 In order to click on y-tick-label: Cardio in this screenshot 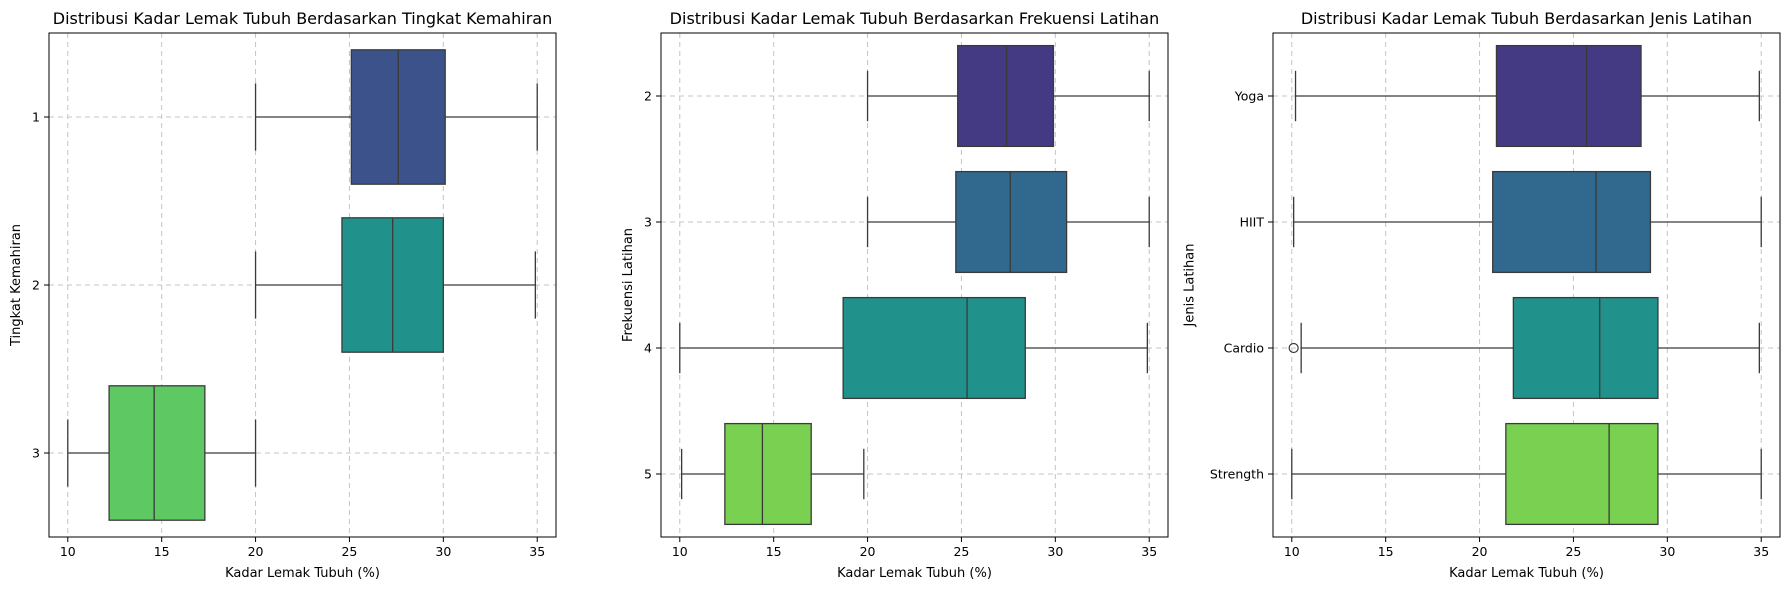, I will do `click(1244, 348)`.